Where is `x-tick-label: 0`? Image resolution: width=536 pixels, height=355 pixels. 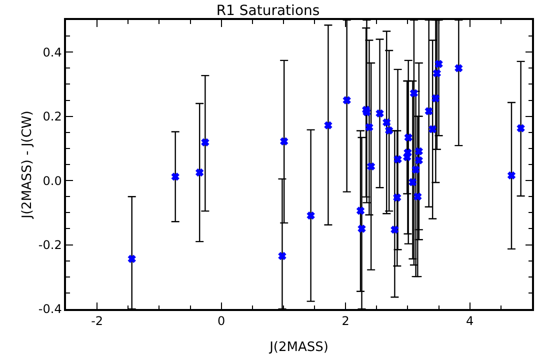 x-tick-label: 0 is located at coordinates (222, 321).